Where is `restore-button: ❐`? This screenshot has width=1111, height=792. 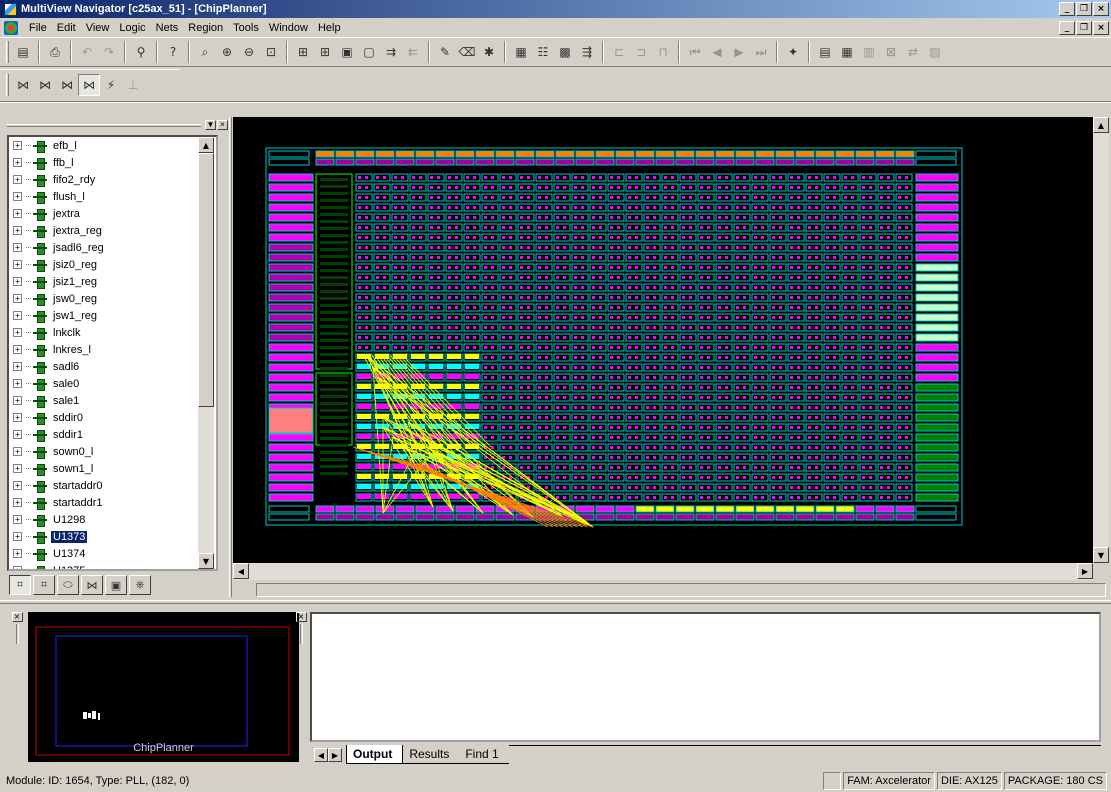
restore-button: ❐ is located at coordinates (1084, 9).